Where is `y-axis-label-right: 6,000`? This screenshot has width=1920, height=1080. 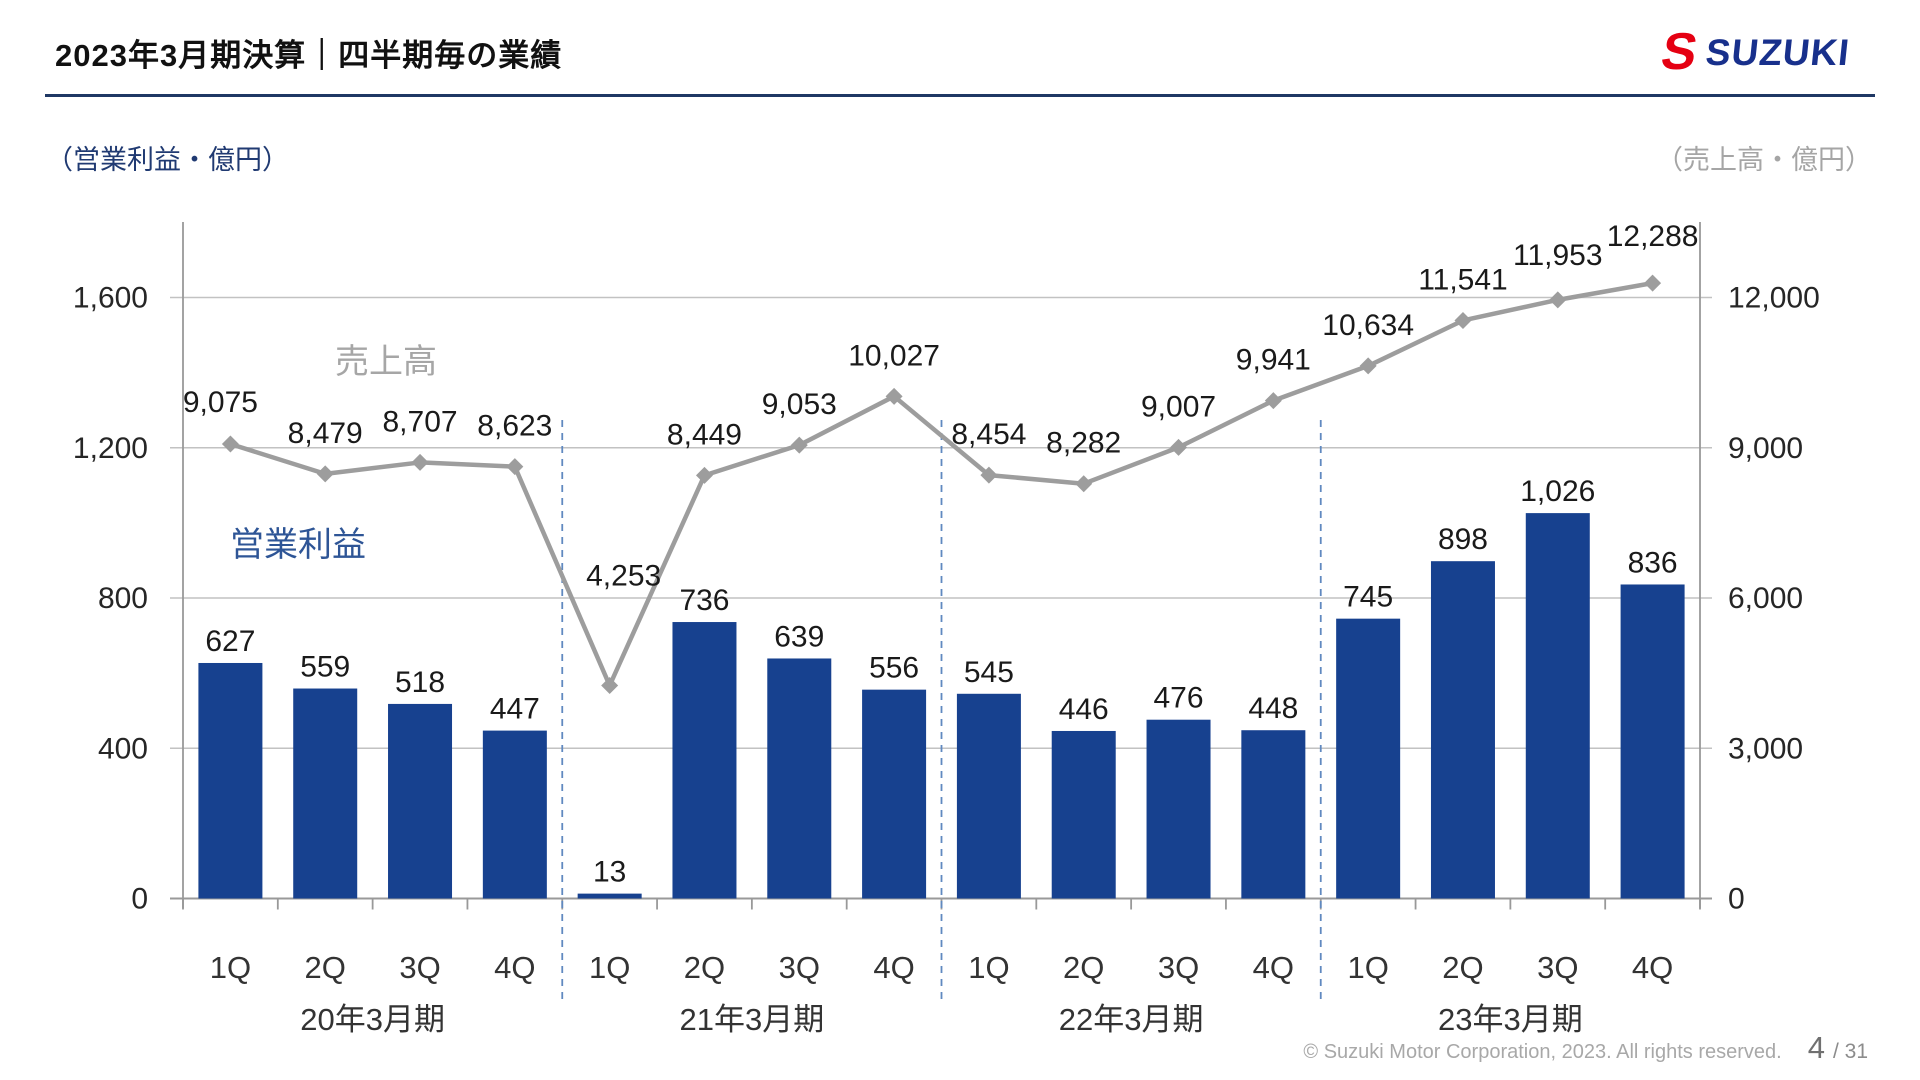 y-axis-label-right: 6,000 is located at coordinates (1765, 598).